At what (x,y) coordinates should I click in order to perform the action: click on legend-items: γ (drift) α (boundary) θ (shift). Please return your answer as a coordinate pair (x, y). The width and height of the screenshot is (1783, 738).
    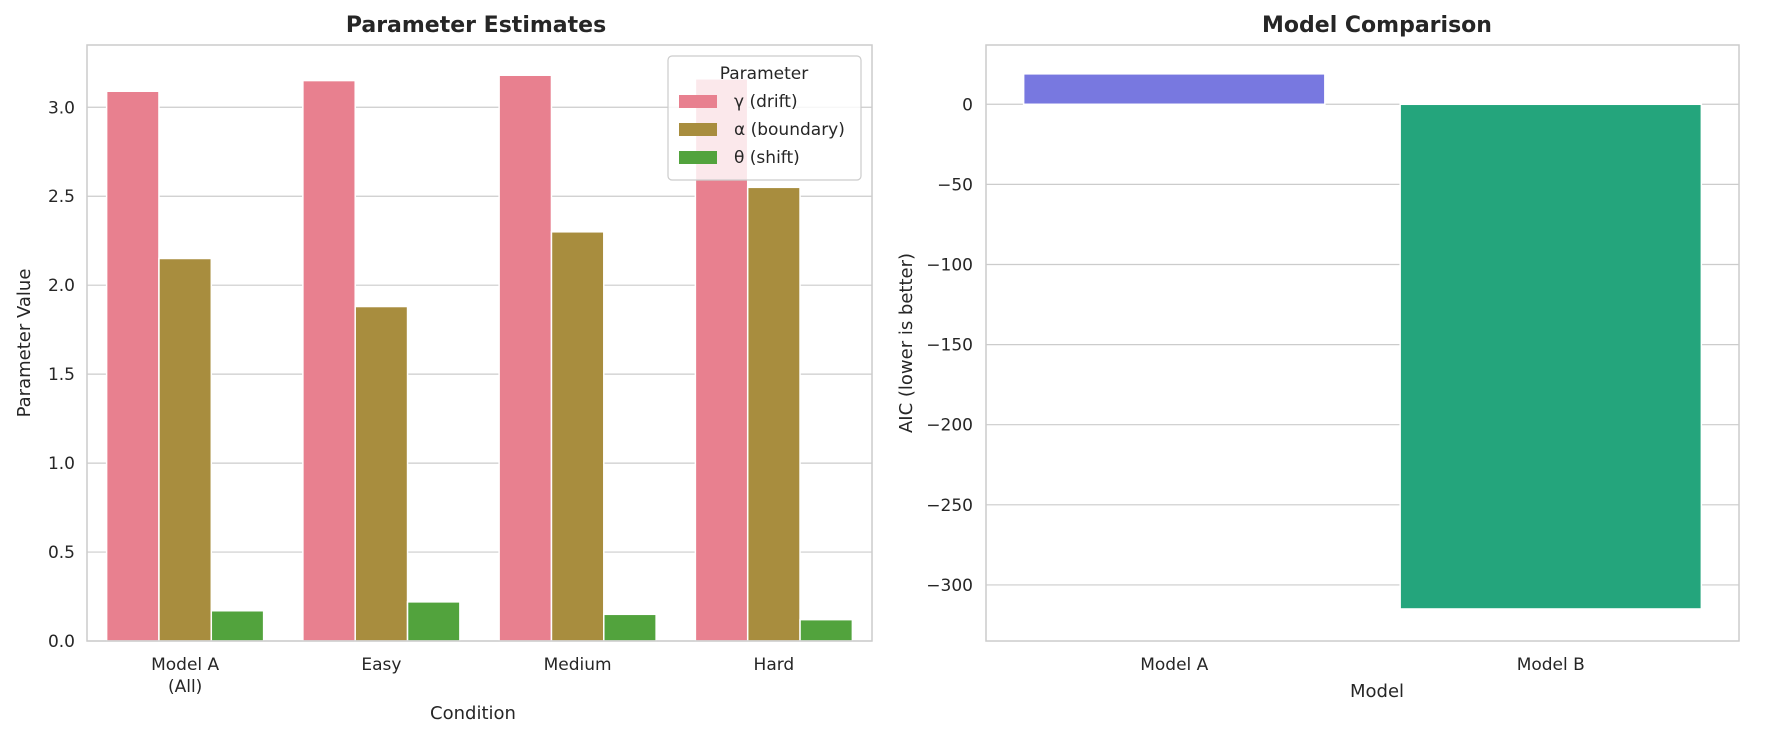
    Looking at the image, I should click on (762, 130).